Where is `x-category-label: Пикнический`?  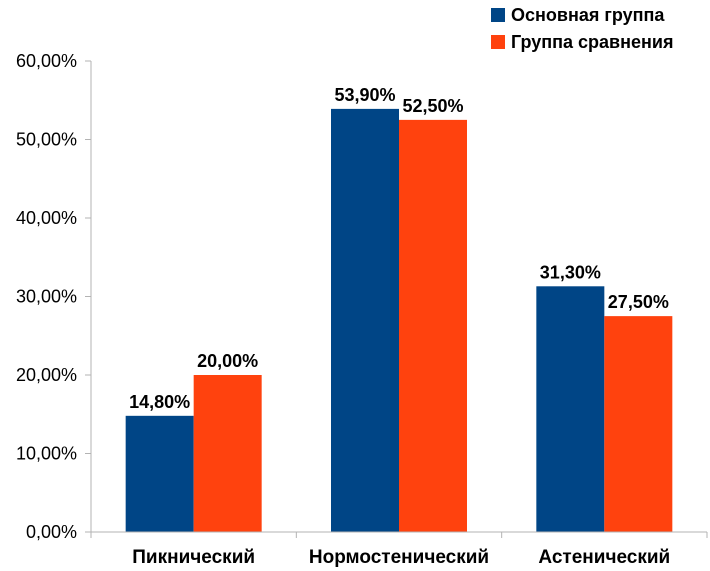 x-category-label: Пикнический is located at coordinates (193, 557).